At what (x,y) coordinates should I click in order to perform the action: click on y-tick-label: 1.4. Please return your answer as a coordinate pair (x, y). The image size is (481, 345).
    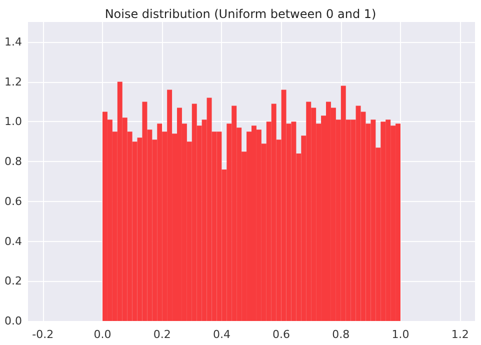
    Looking at the image, I should click on (13, 41).